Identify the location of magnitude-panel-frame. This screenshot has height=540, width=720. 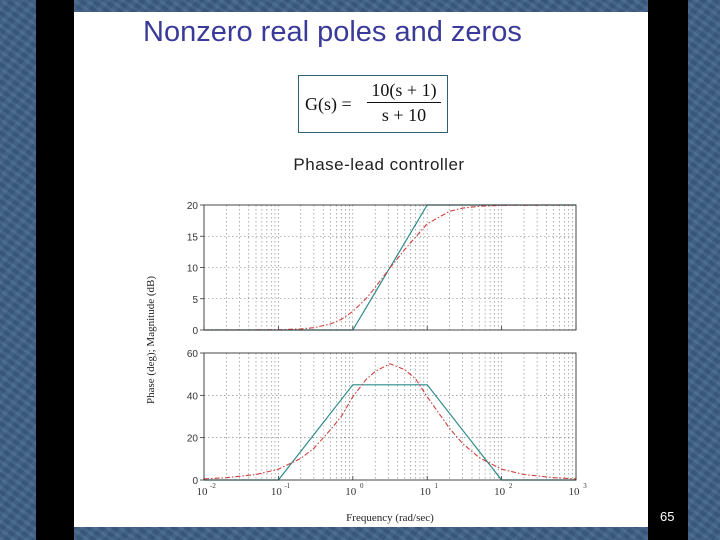
(390, 267).